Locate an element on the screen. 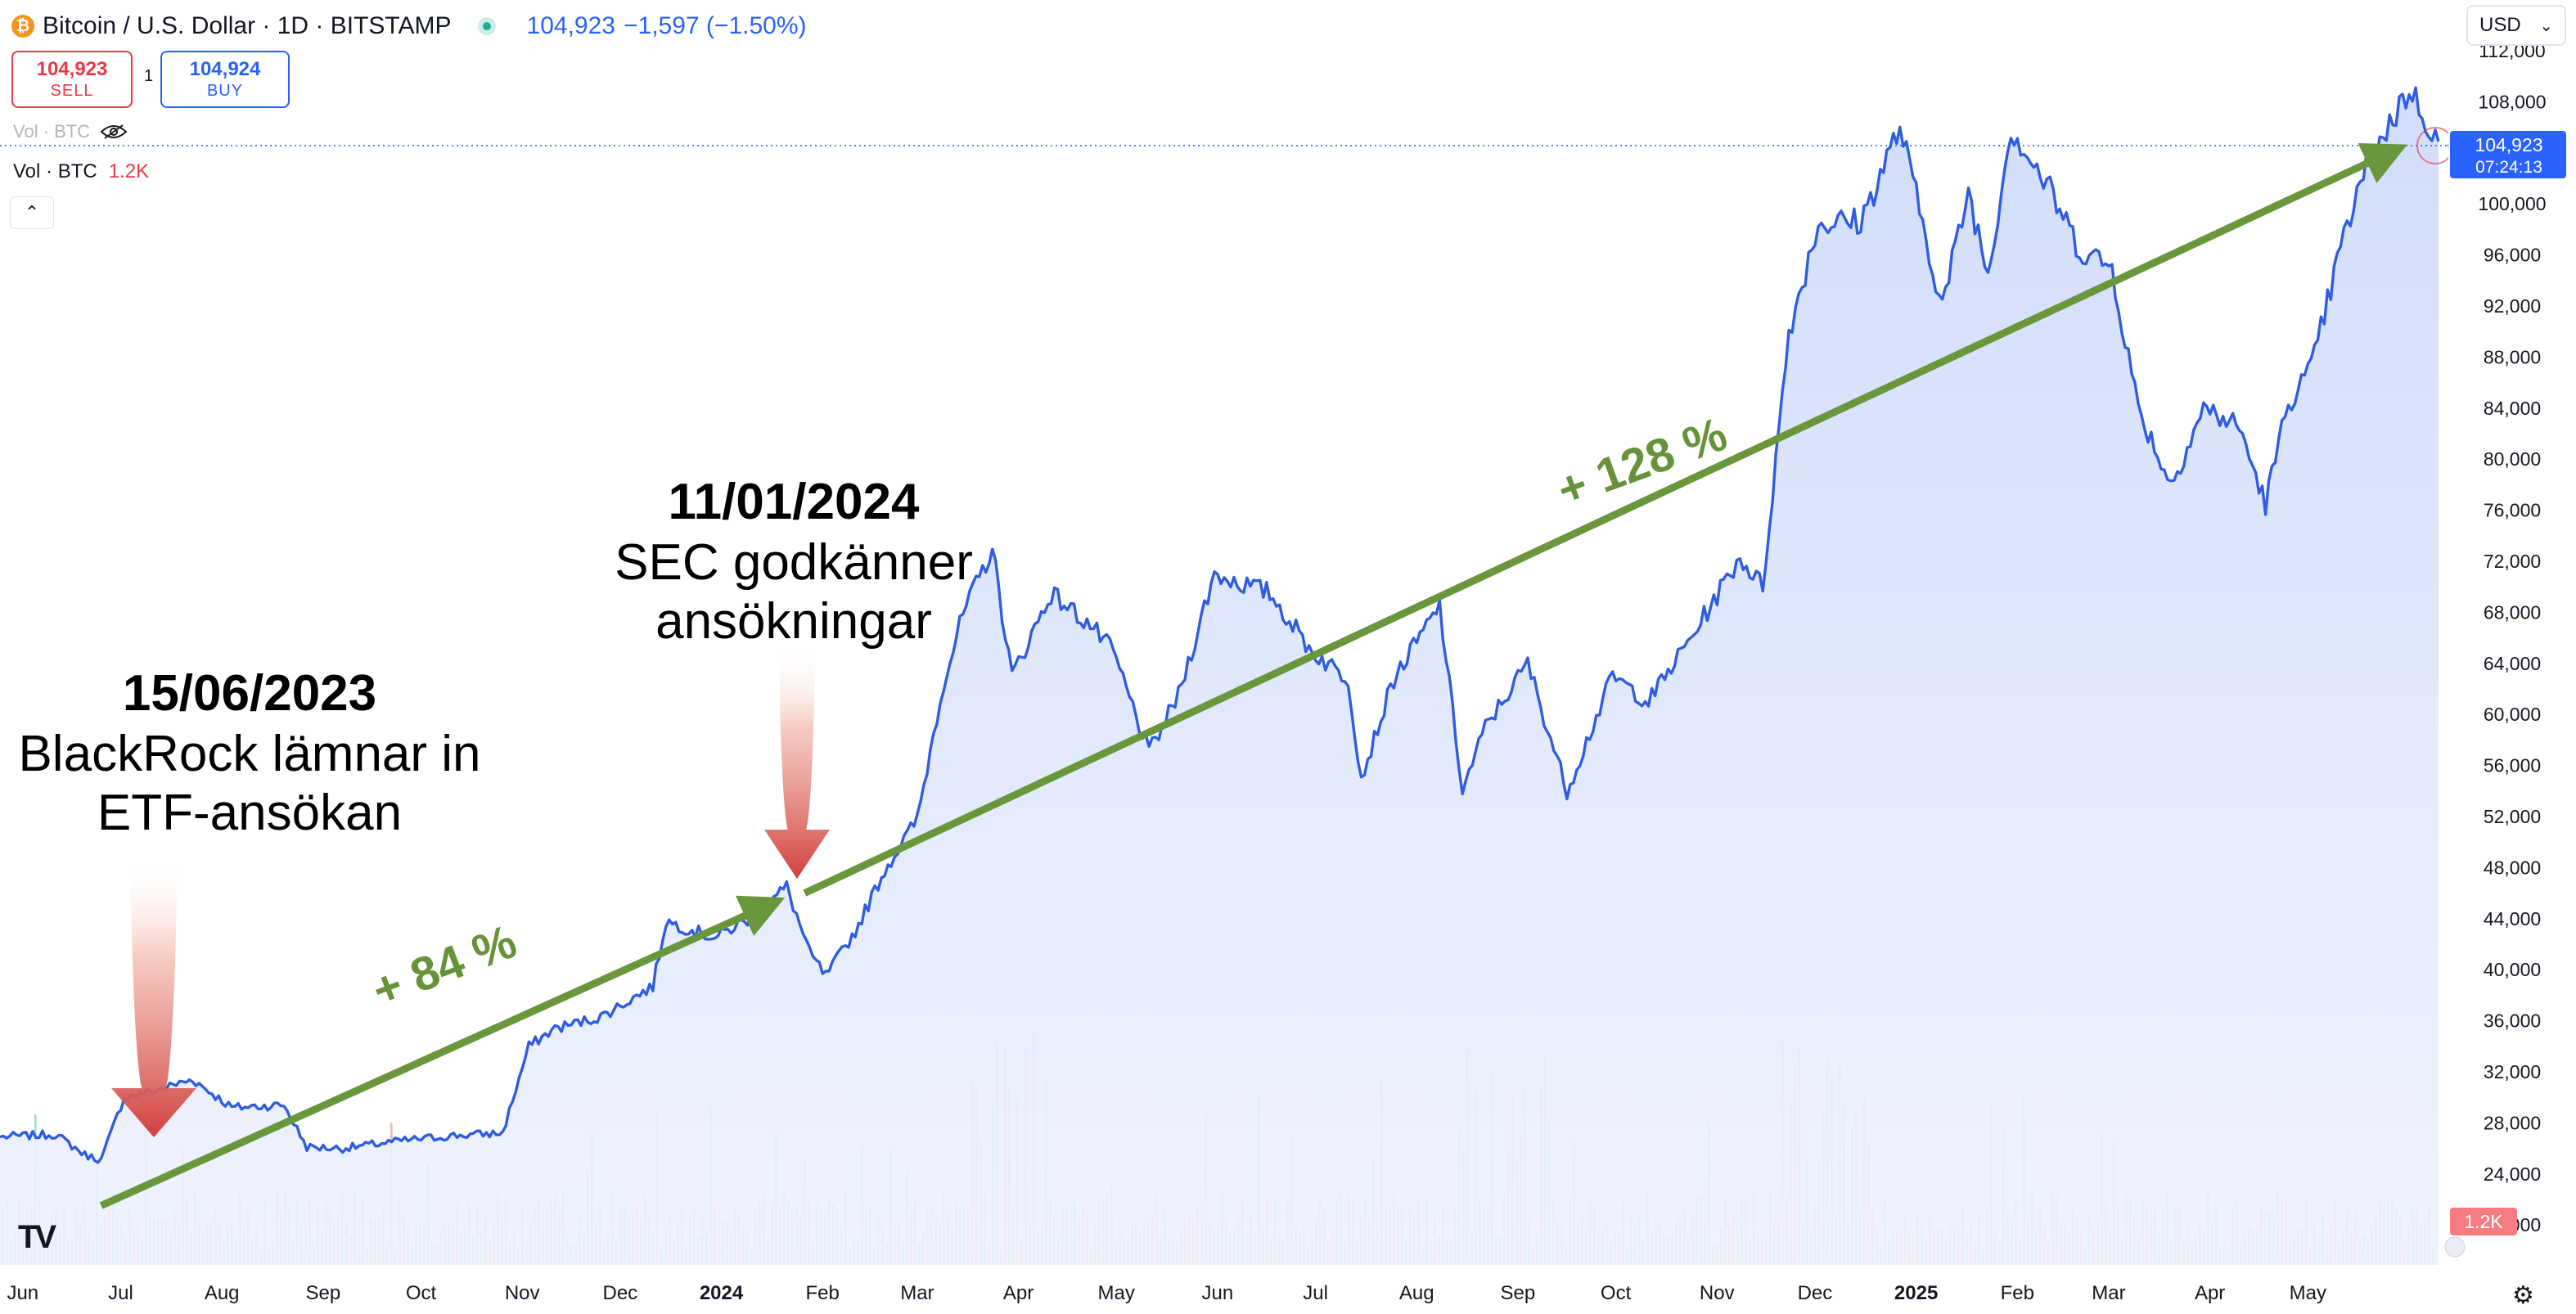 The width and height of the screenshot is (2576, 1314). y-tick-label: 32,000 is located at coordinates (2512, 1072).